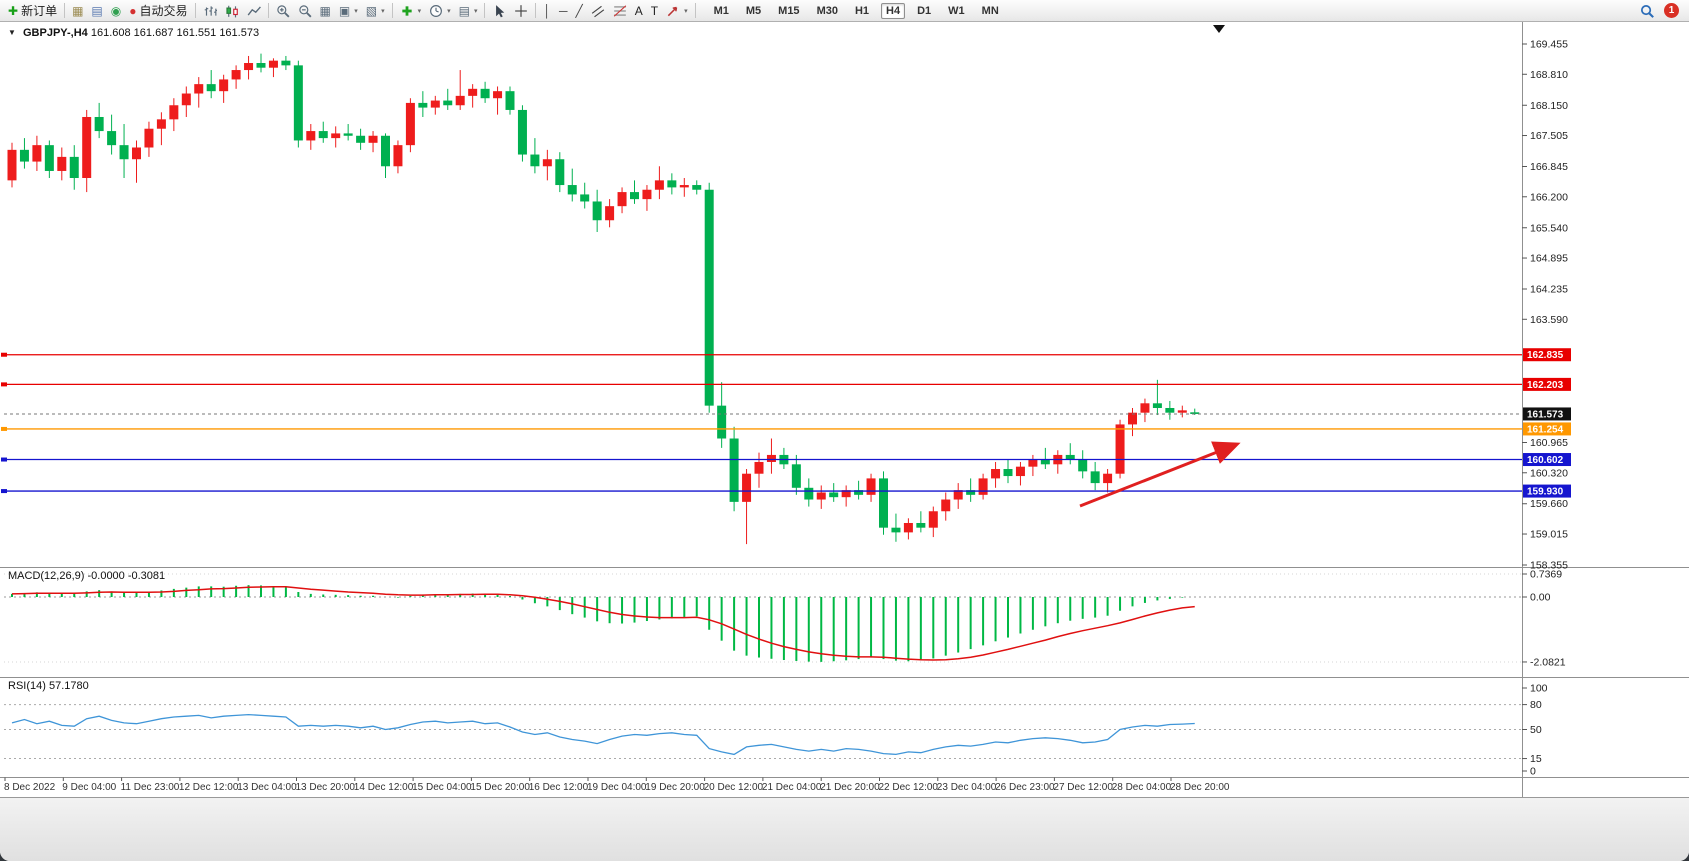  Describe the element at coordinates (30, 787) in the screenshot. I see `svg-text: 8 Dec 2022` at that location.